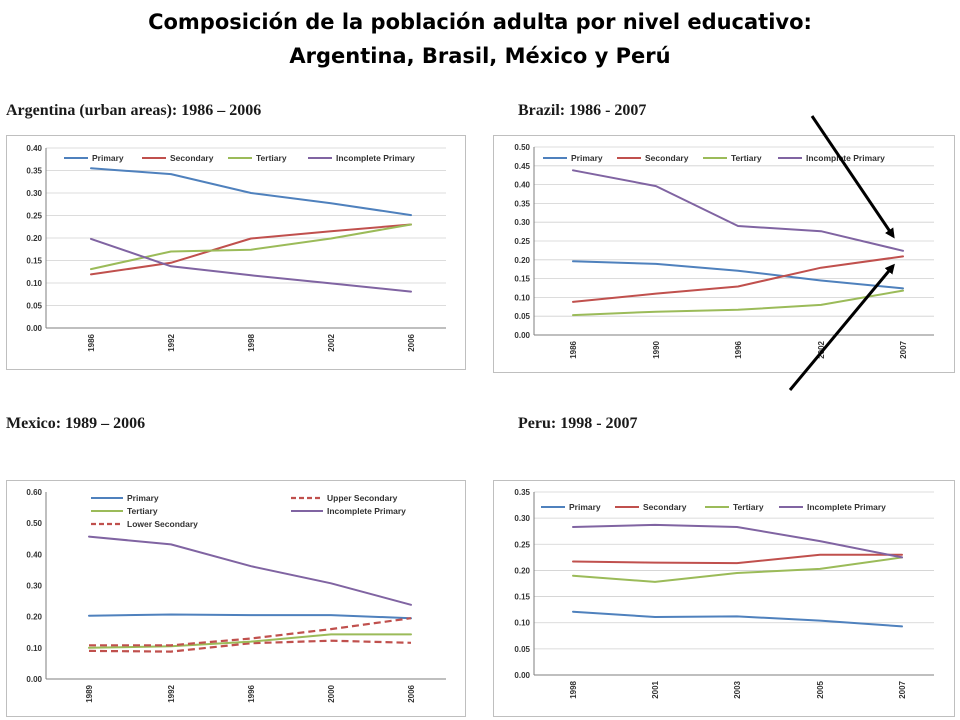 This screenshot has width=960, height=720. Describe the element at coordinates (841, 327) in the screenshot. I see `arrow-up` at that location.